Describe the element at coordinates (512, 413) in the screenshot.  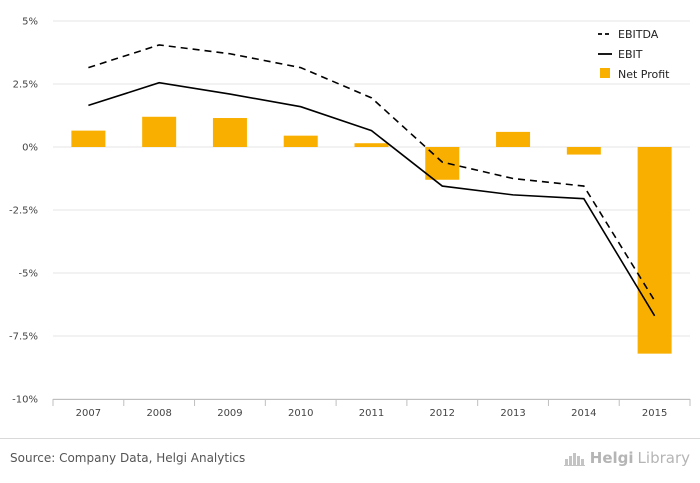
I see `x-tick-label: 2013` at that location.